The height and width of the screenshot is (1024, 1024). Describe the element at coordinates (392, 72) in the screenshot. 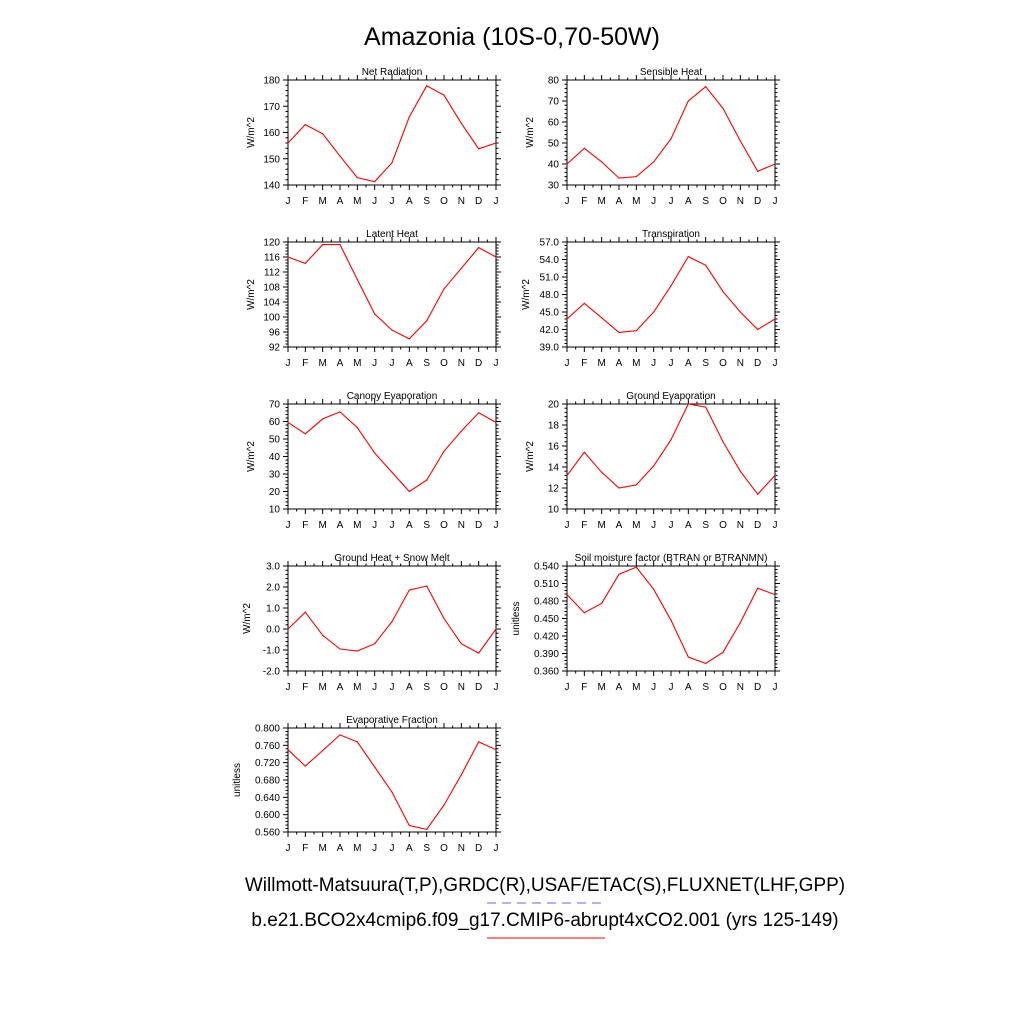

I see `panel-title: Net Radiation` at that location.